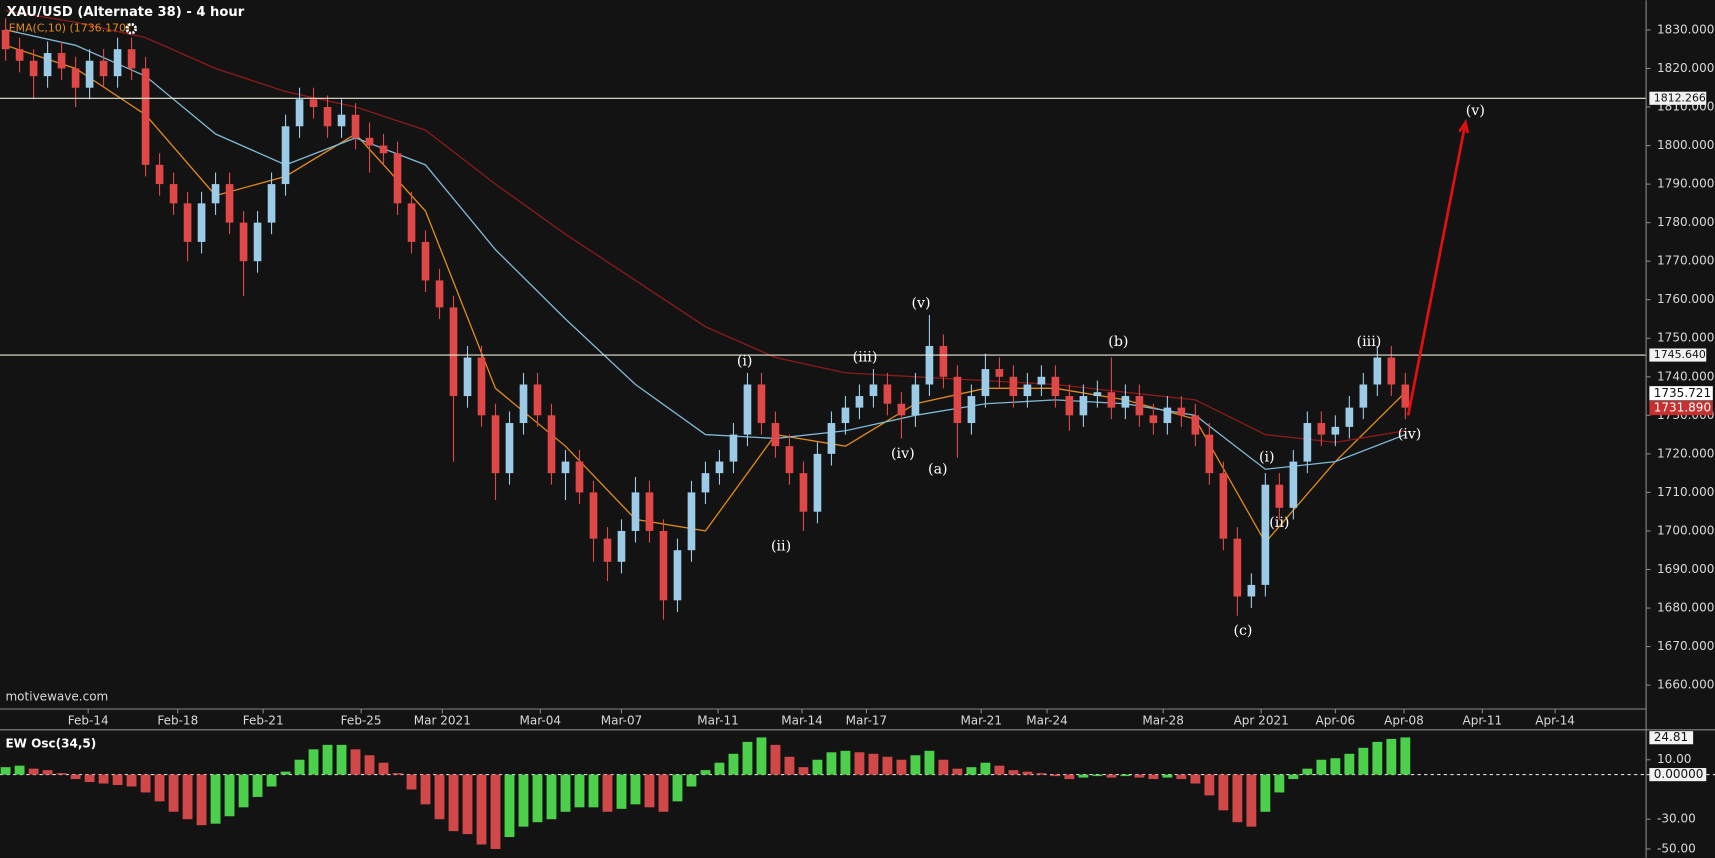 The height and width of the screenshot is (858, 1715). What do you see at coordinates (541, 721) in the screenshot?
I see `x-tick-label: Mar-04` at bounding box center [541, 721].